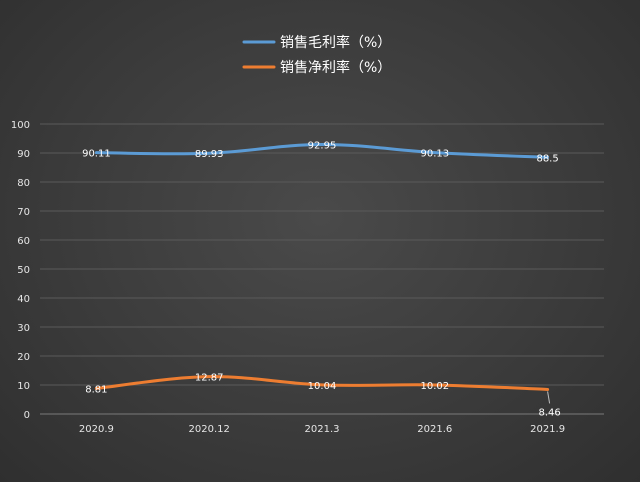 This screenshot has height=482, width=640. What do you see at coordinates (209, 378) in the screenshot?
I see `data-label: 12.87` at bounding box center [209, 378].